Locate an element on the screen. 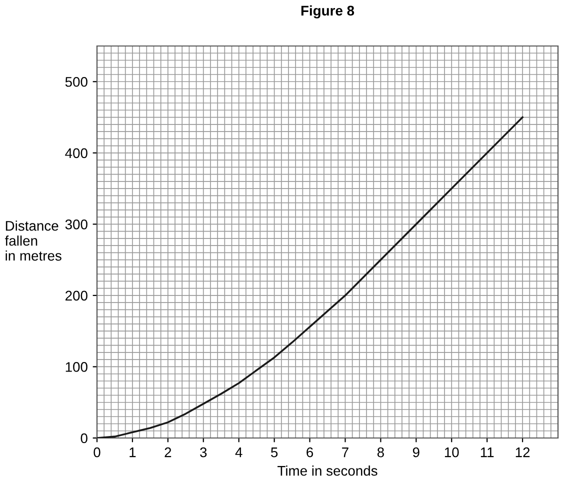 The width and height of the screenshot is (577, 501). x-tick-label: 6 is located at coordinates (310, 452).